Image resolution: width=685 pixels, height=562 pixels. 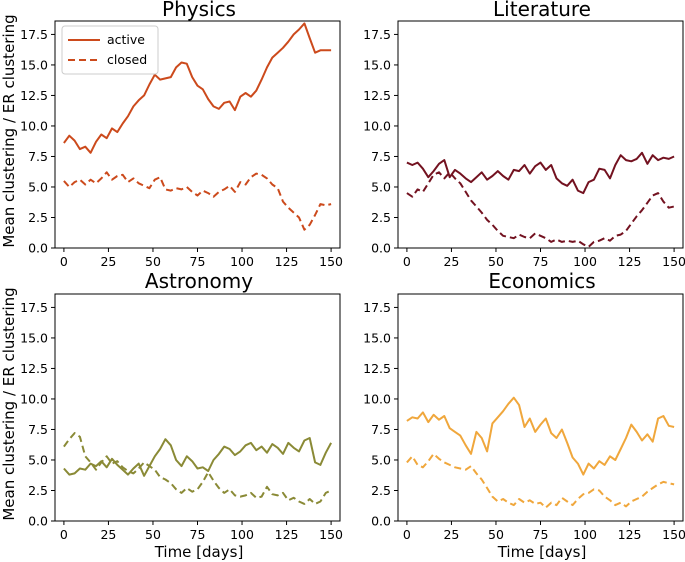 I want to click on legend: active closed, so click(x=110, y=50).